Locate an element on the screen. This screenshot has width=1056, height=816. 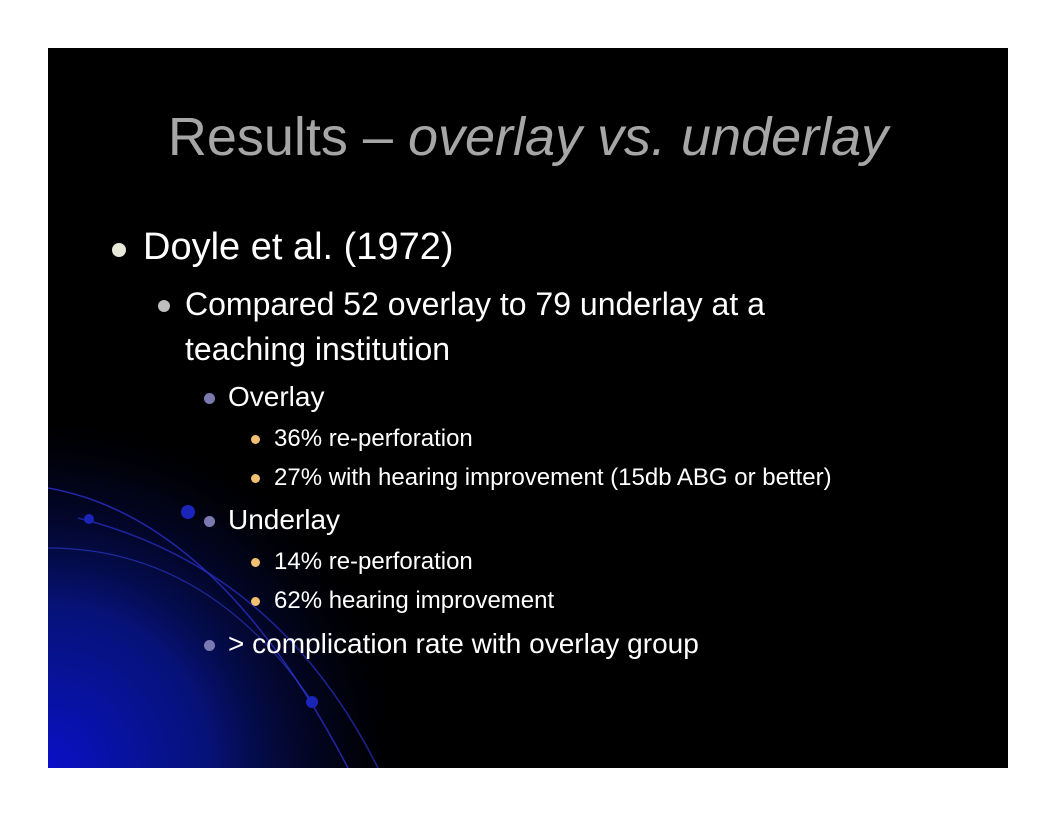
slide-title: Results – overlay vs. underlay is located at coordinates (528, 137).